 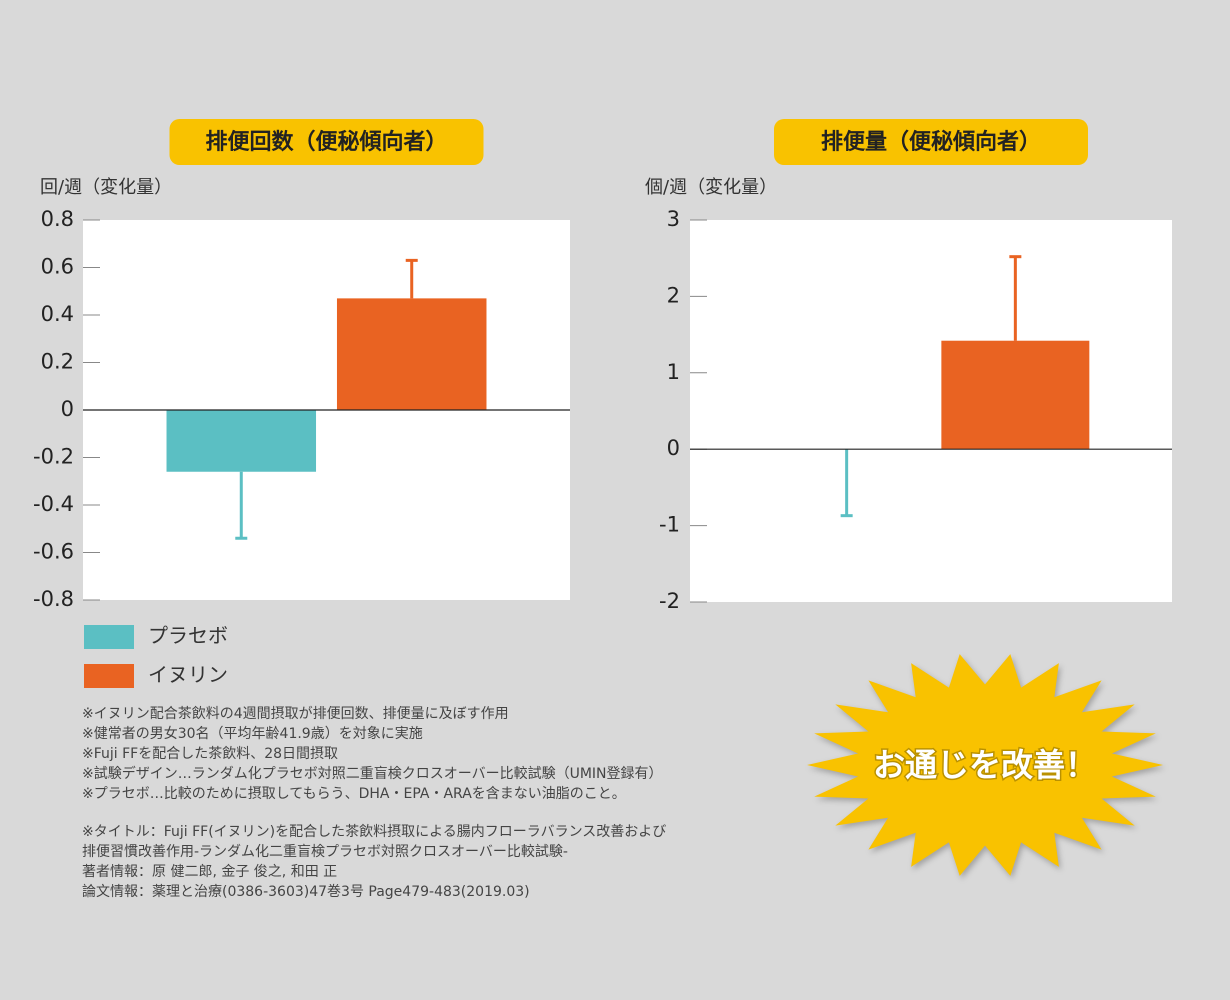 What do you see at coordinates (53, 457) in the screenshot?
I see `y-tick-label: -0.2` at bounding box center [53, 457].